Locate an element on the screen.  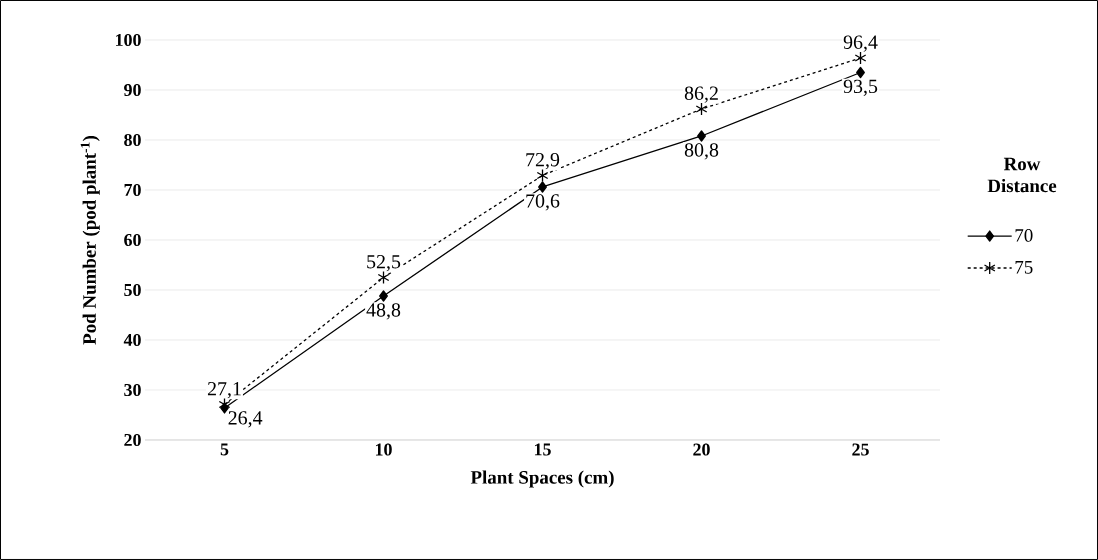
y-tick-label: 70 is located at coordinates (132, 190).